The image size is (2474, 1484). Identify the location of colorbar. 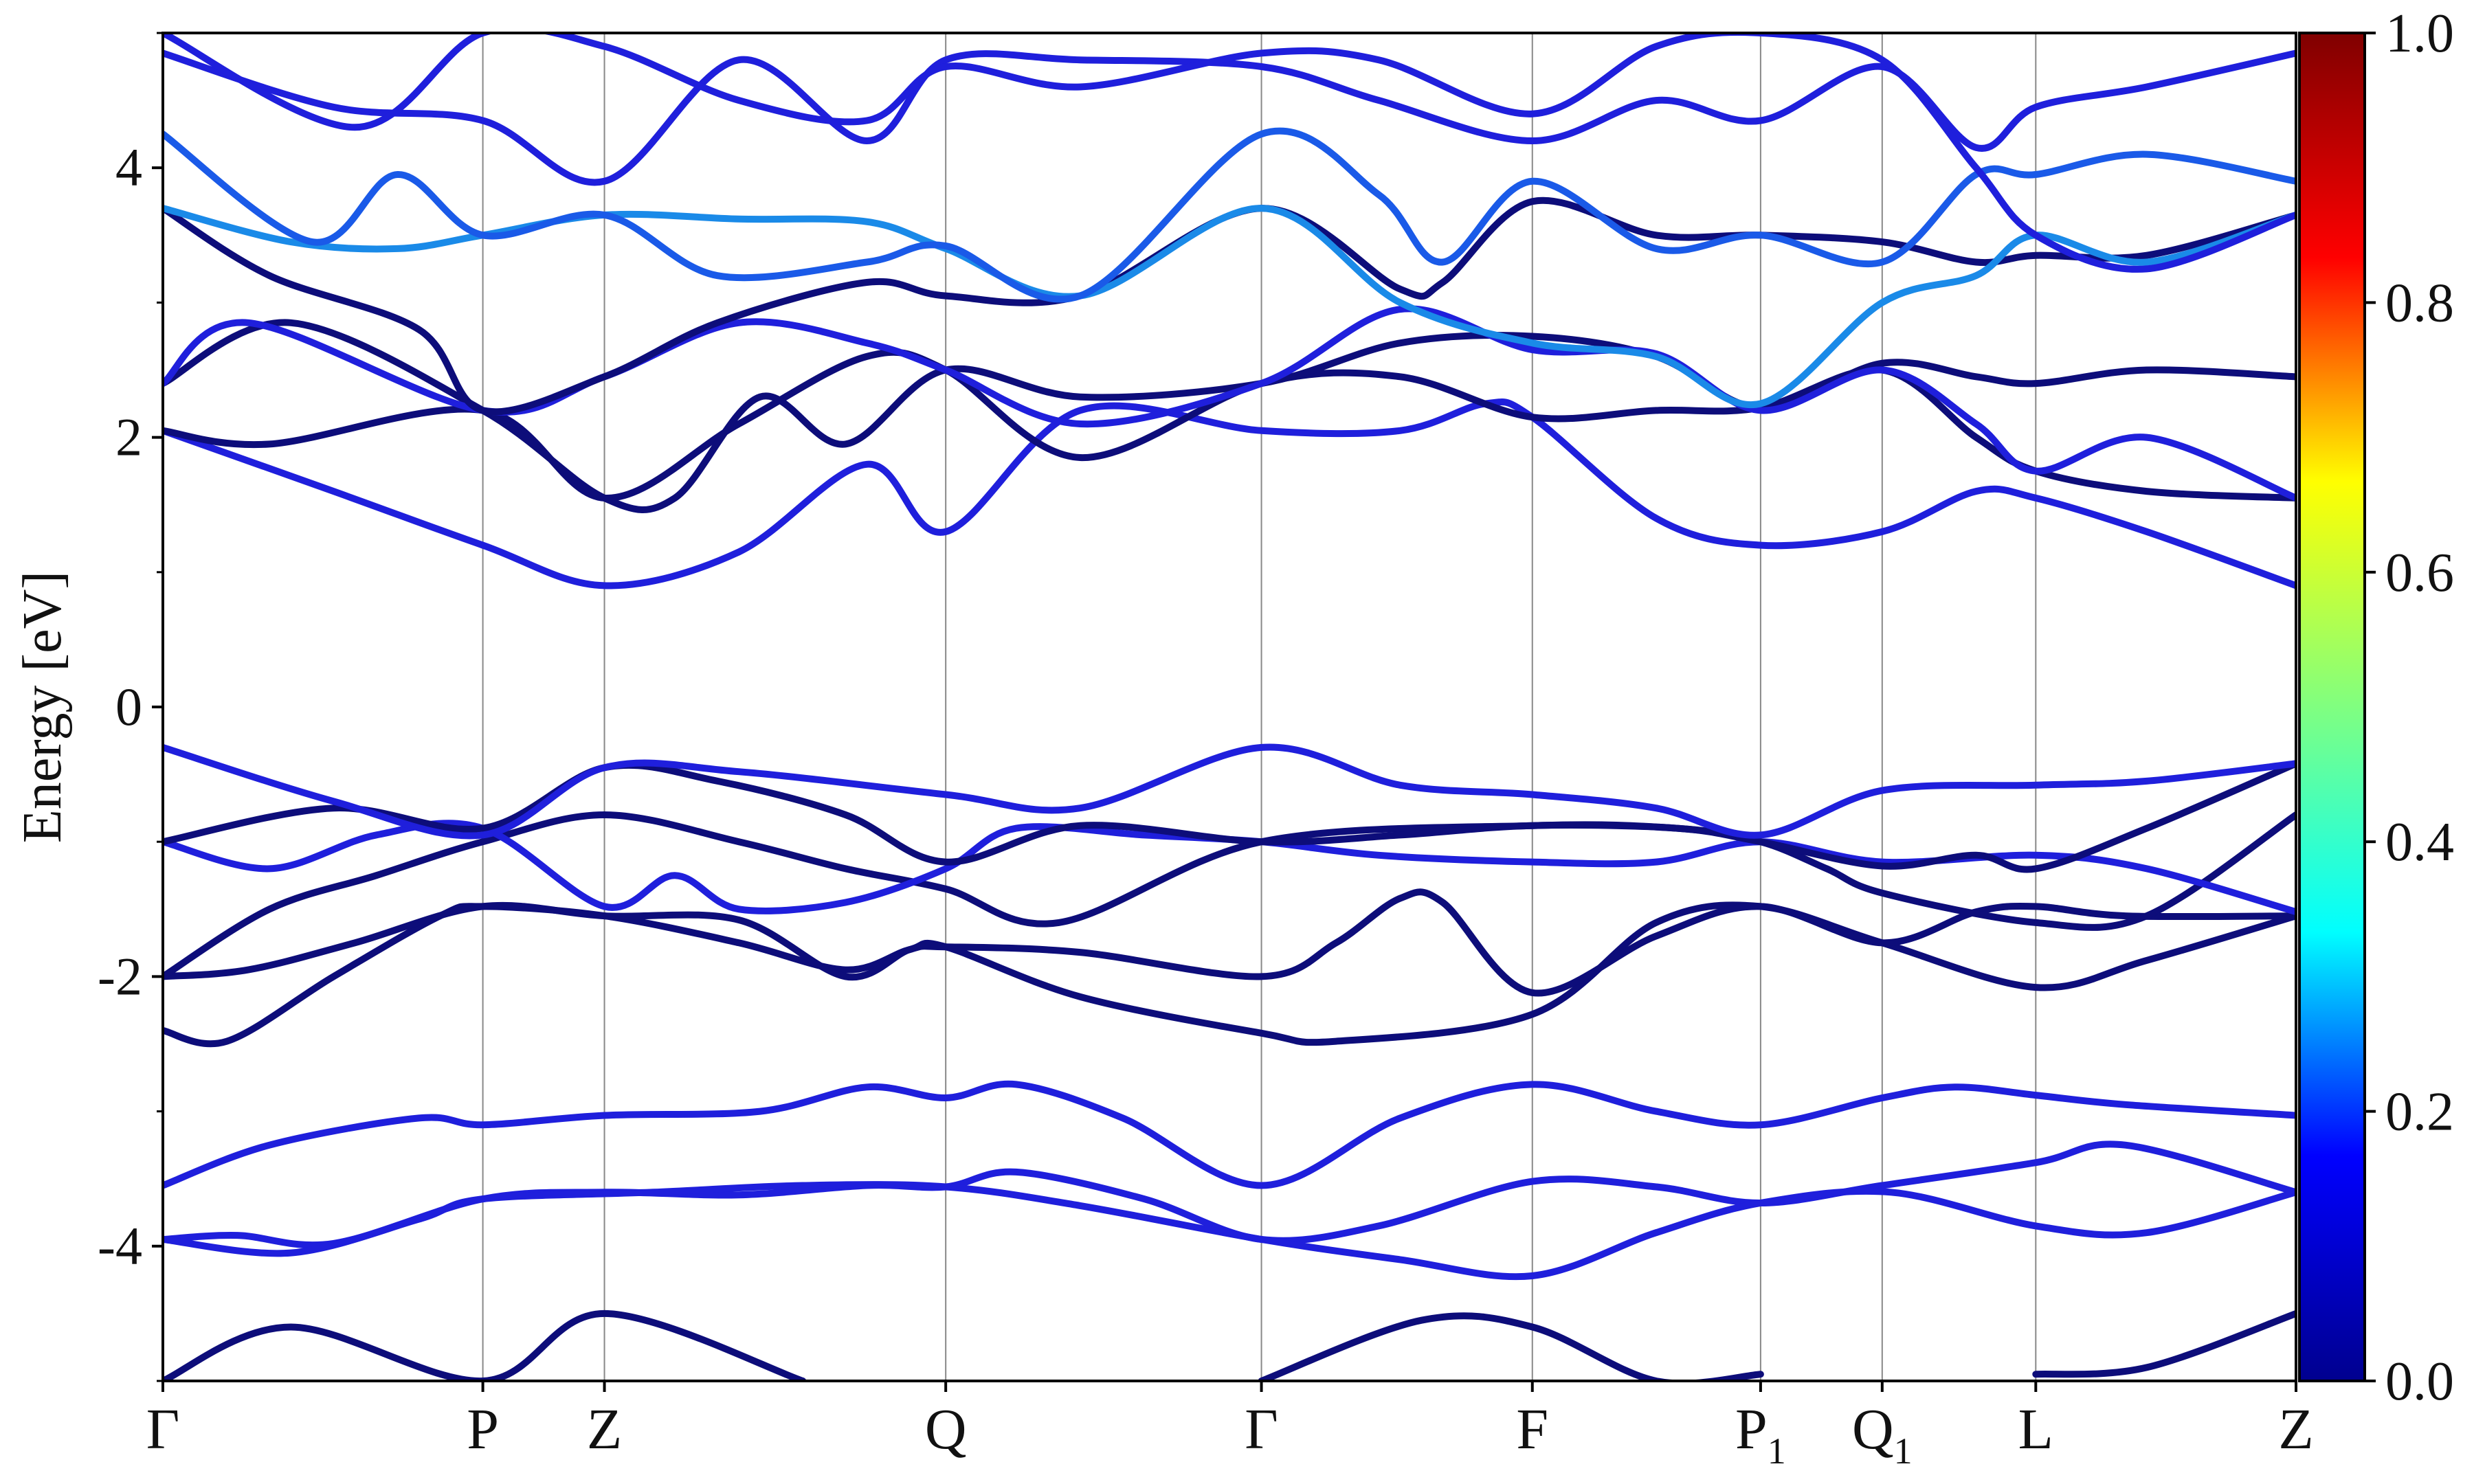
(2332, 707).